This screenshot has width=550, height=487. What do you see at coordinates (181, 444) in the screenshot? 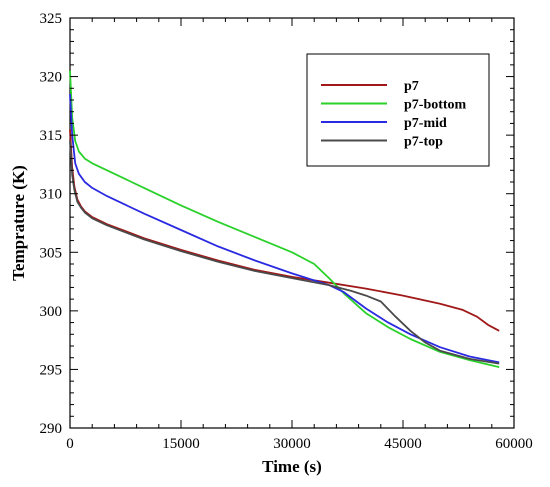
I see `x-tick-label: 15000` at bounding box center [181, 444].